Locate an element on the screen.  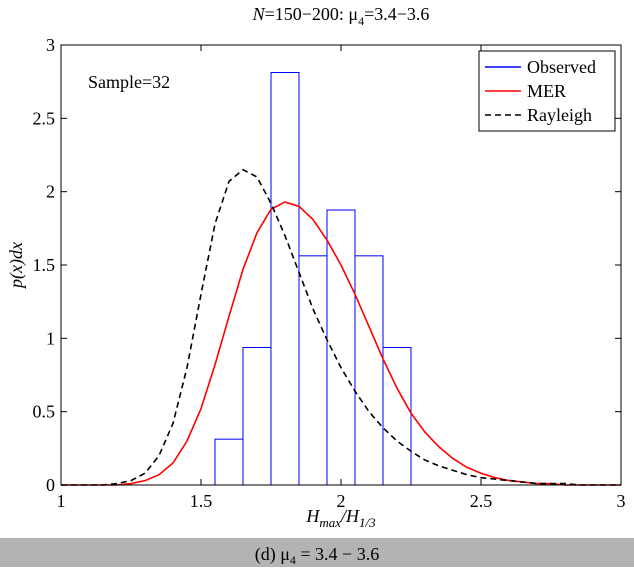
y-tick-label: 0 is located at coordinates (50, 485).